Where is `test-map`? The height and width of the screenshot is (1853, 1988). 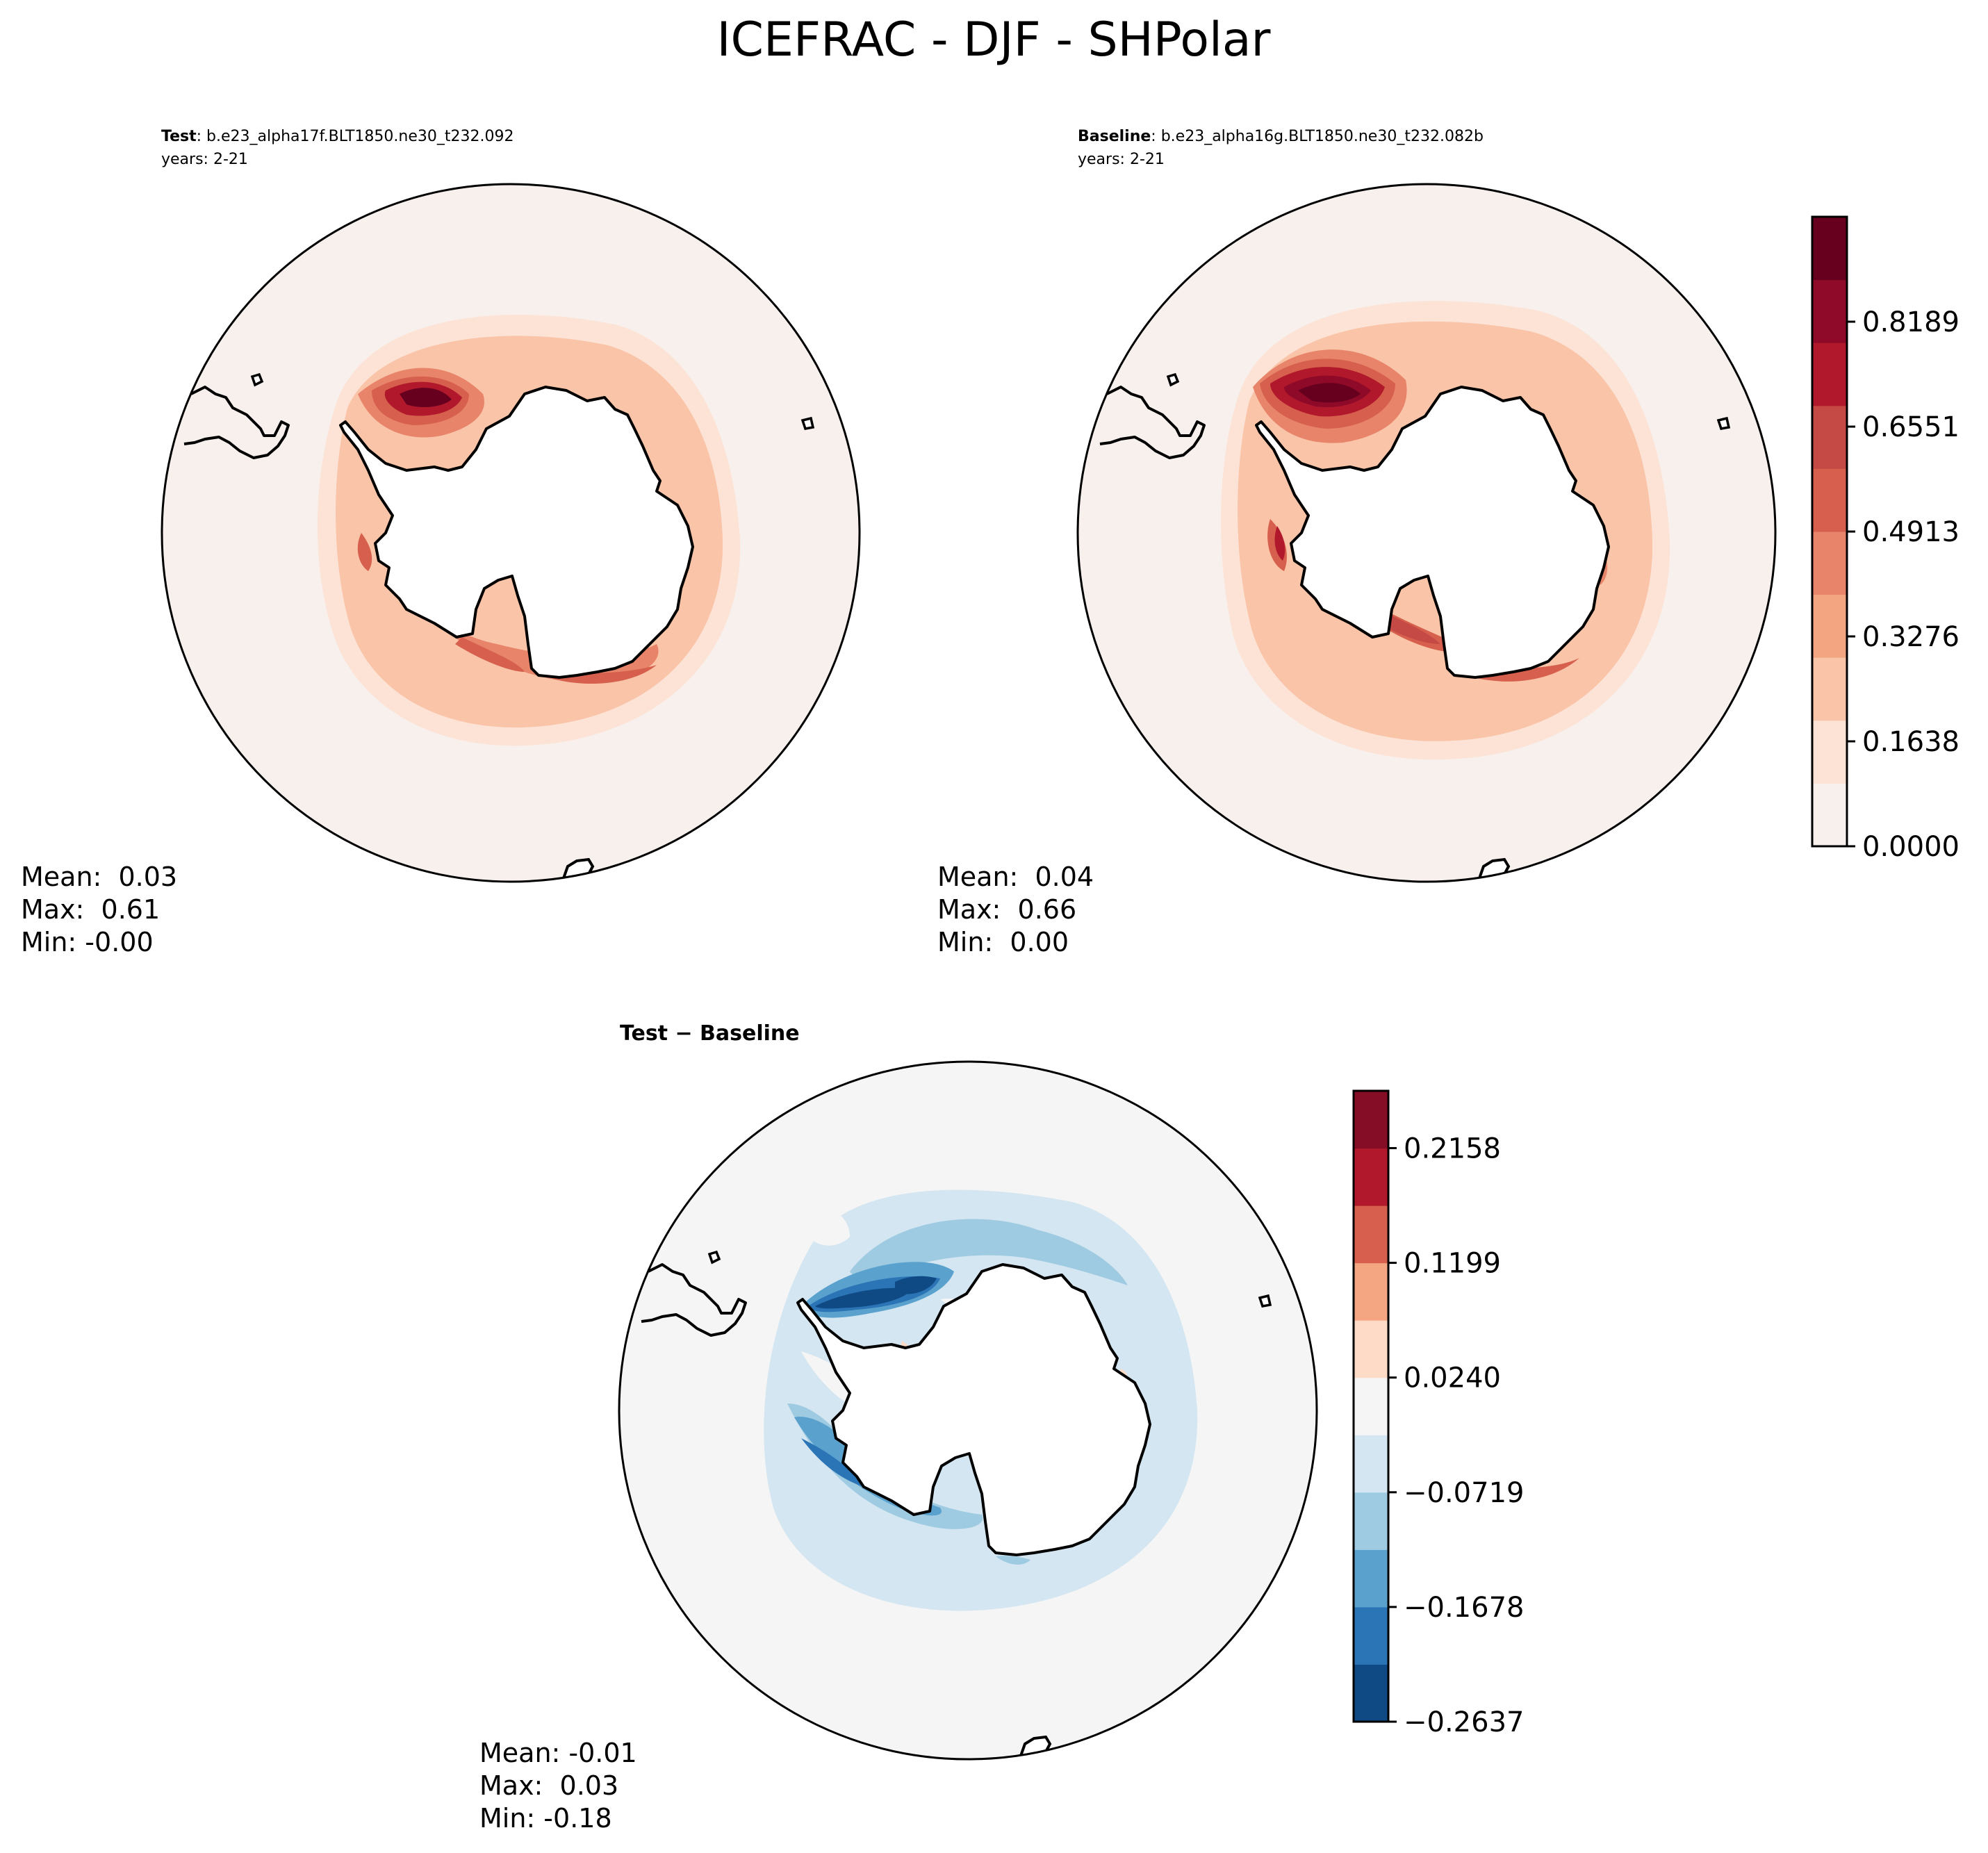 test-map is located at coordinates (511, 533).